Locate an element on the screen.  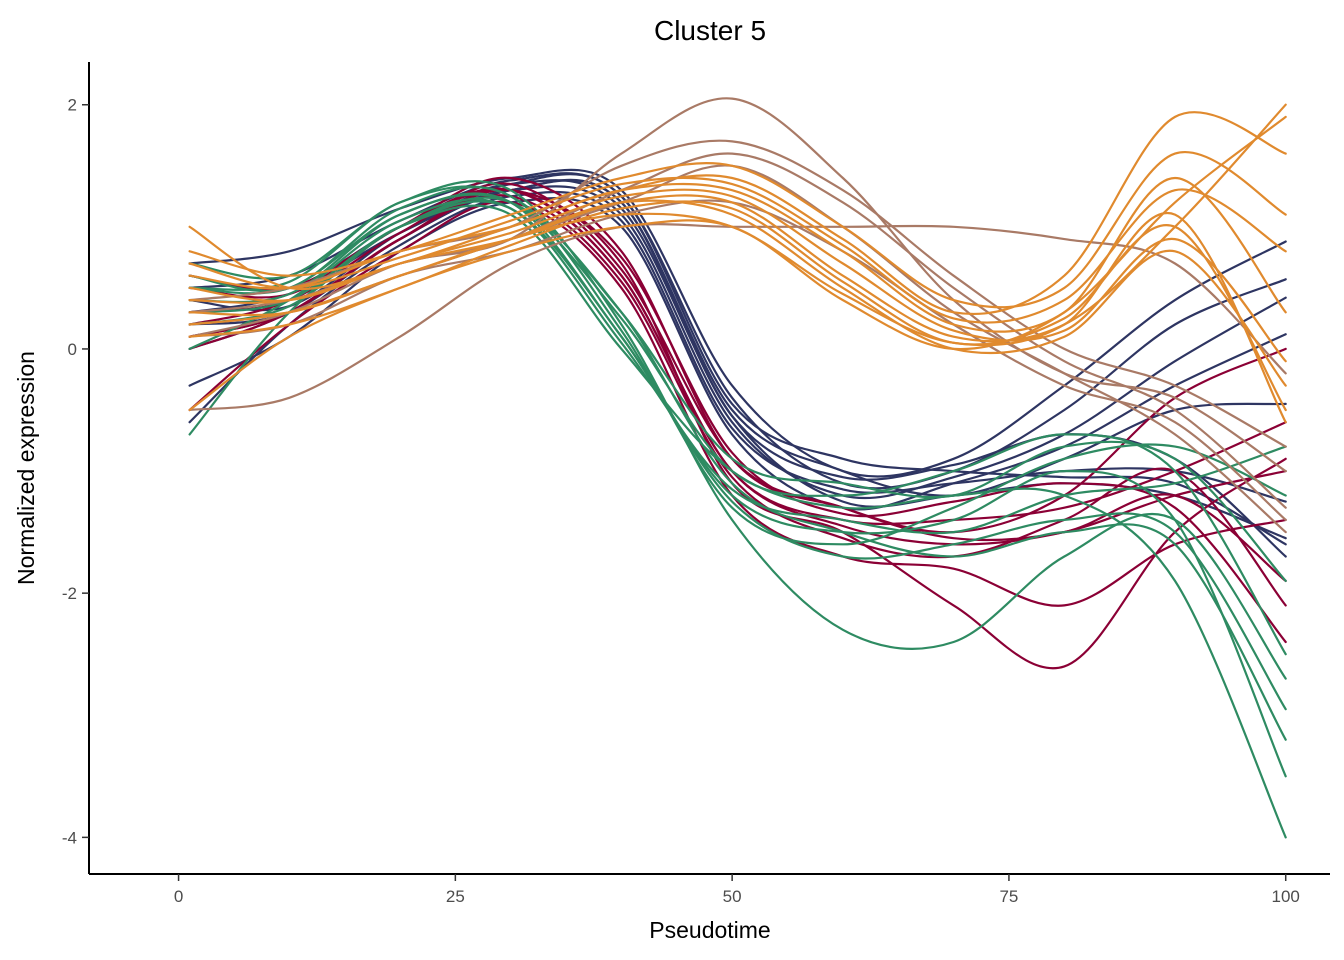
x-tick-label: 50 is located at coordinates (732, 896).